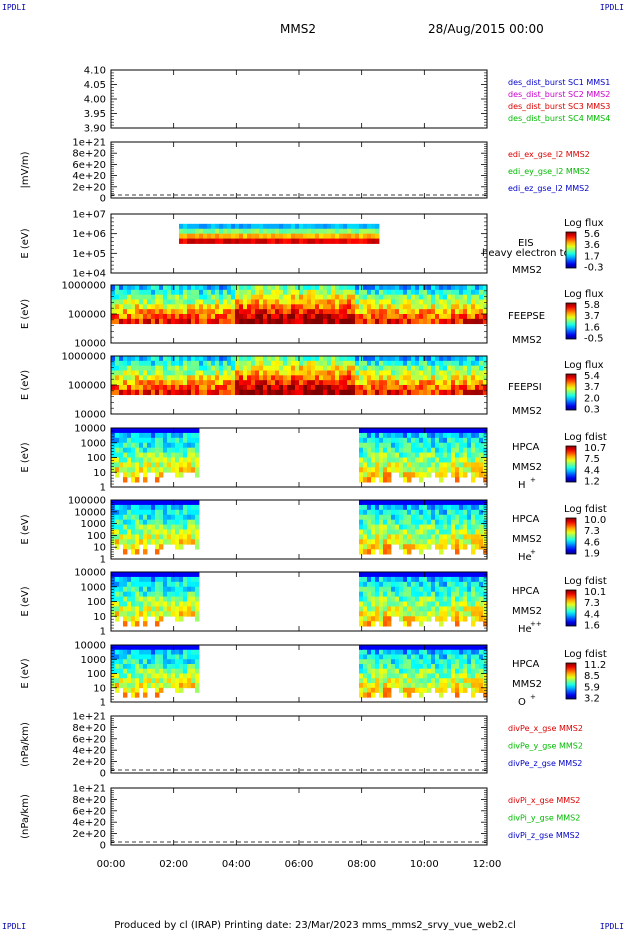 Image resolution: width=630 pixels, height=934 pixels. Describe the element at coordinates (559, 106) in the screenshot. I see `legend-entry: des_dist_burst SC3 MMS3` at that location.